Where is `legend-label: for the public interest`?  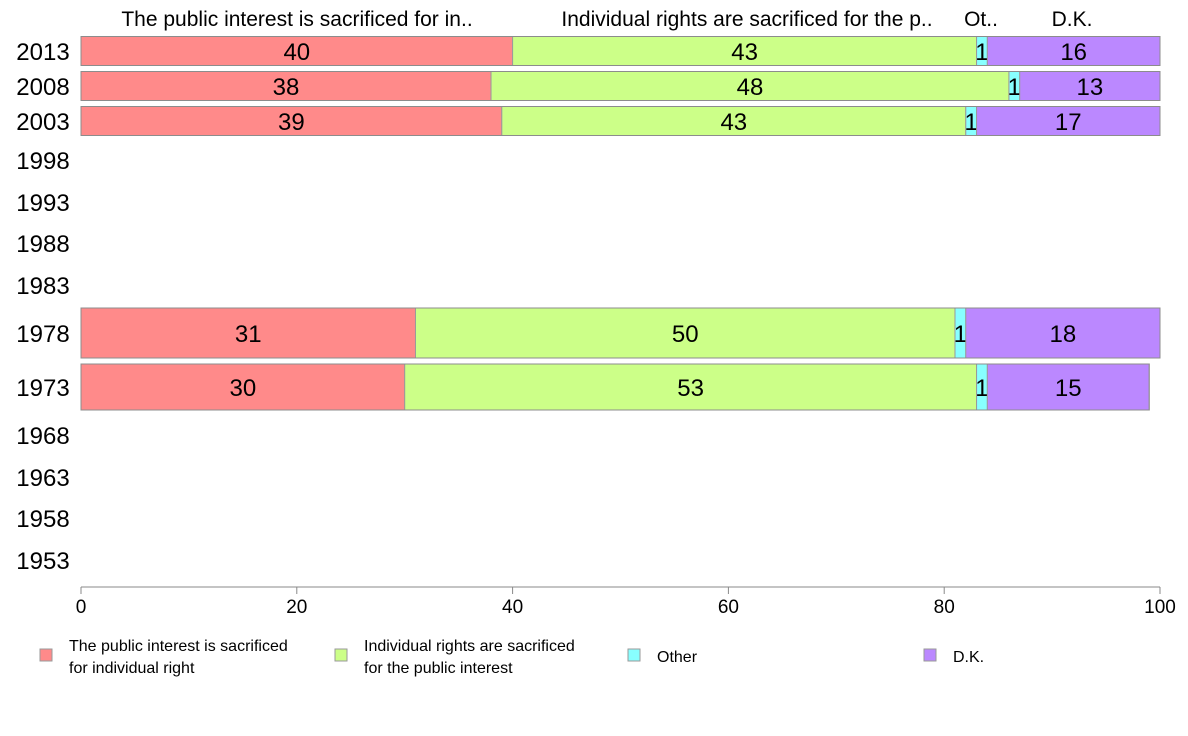
legend-label: for the public interest is located at coordinates (438, 668).